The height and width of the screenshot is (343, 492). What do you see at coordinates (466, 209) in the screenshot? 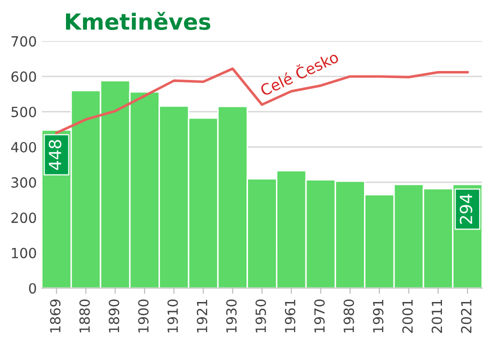
I see `data-label: 294` at bounding box center [466, 209].